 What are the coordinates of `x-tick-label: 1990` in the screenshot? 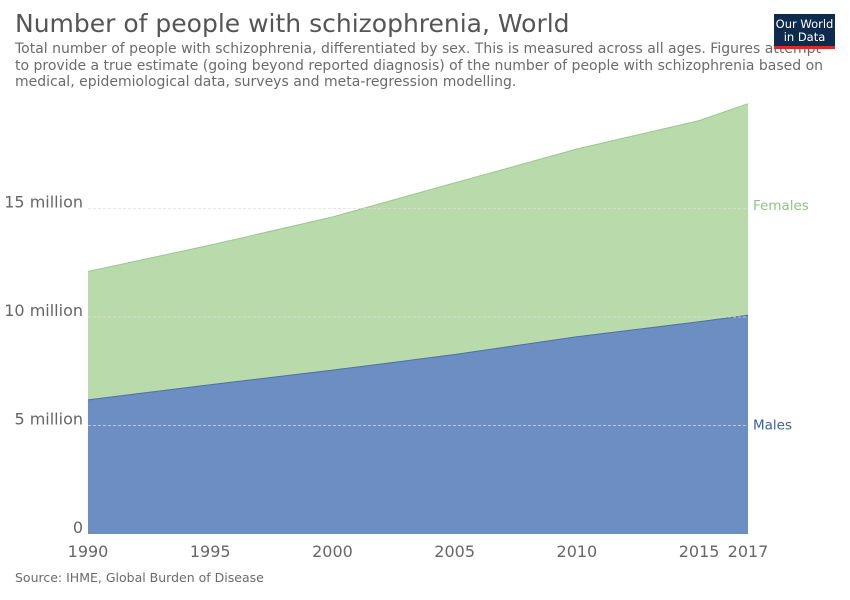 It's located at (88, 551).